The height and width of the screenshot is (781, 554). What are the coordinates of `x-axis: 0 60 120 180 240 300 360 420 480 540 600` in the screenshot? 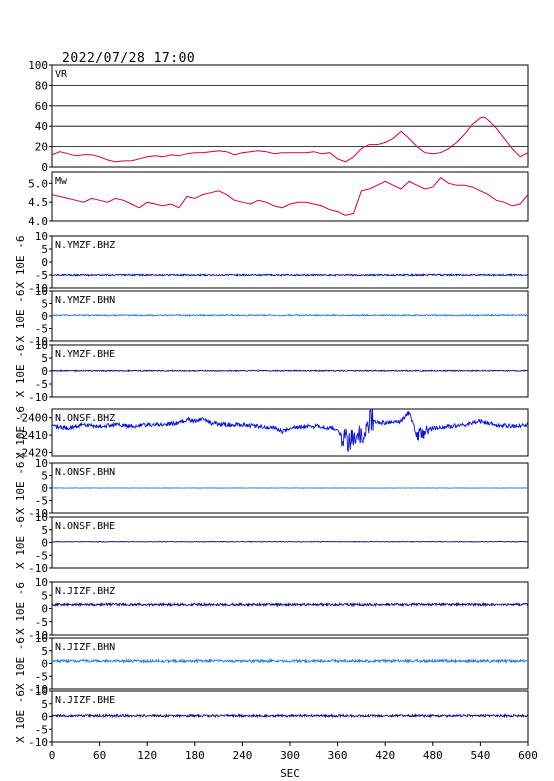 It's located at (293, 752).